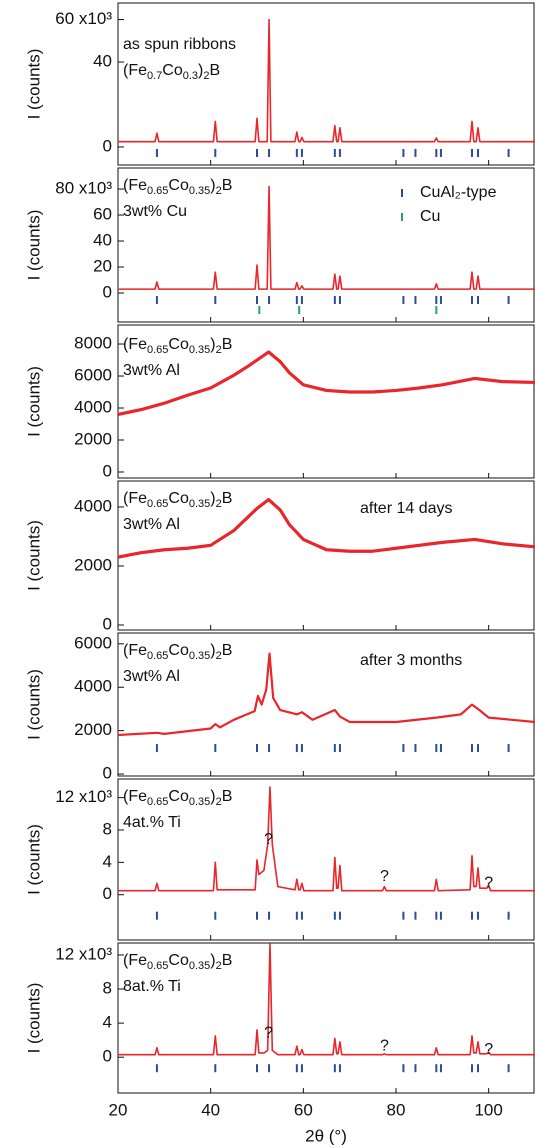 The image size is (535, 1148). Describe the element at coordinates (396, 1109) in the screenshot. I see `x-tick-label: 80` at that location.